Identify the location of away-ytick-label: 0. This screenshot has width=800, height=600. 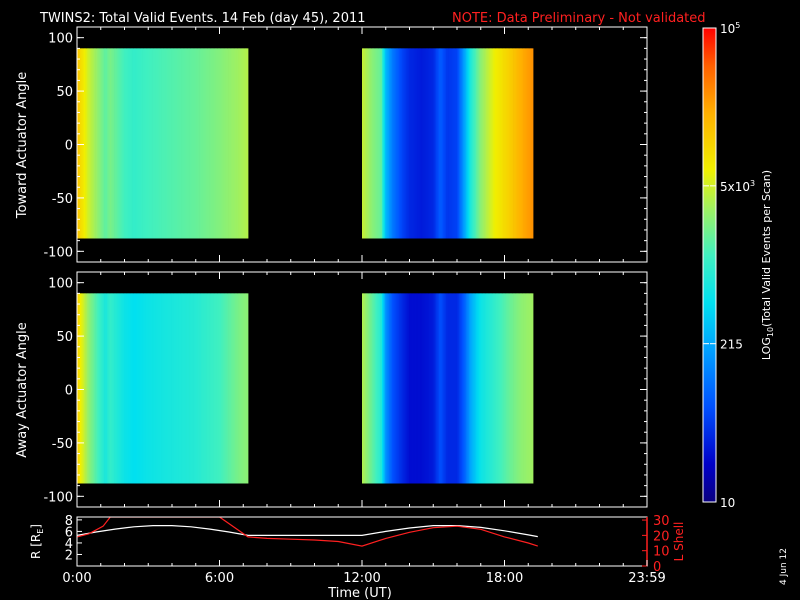
(69, 391).